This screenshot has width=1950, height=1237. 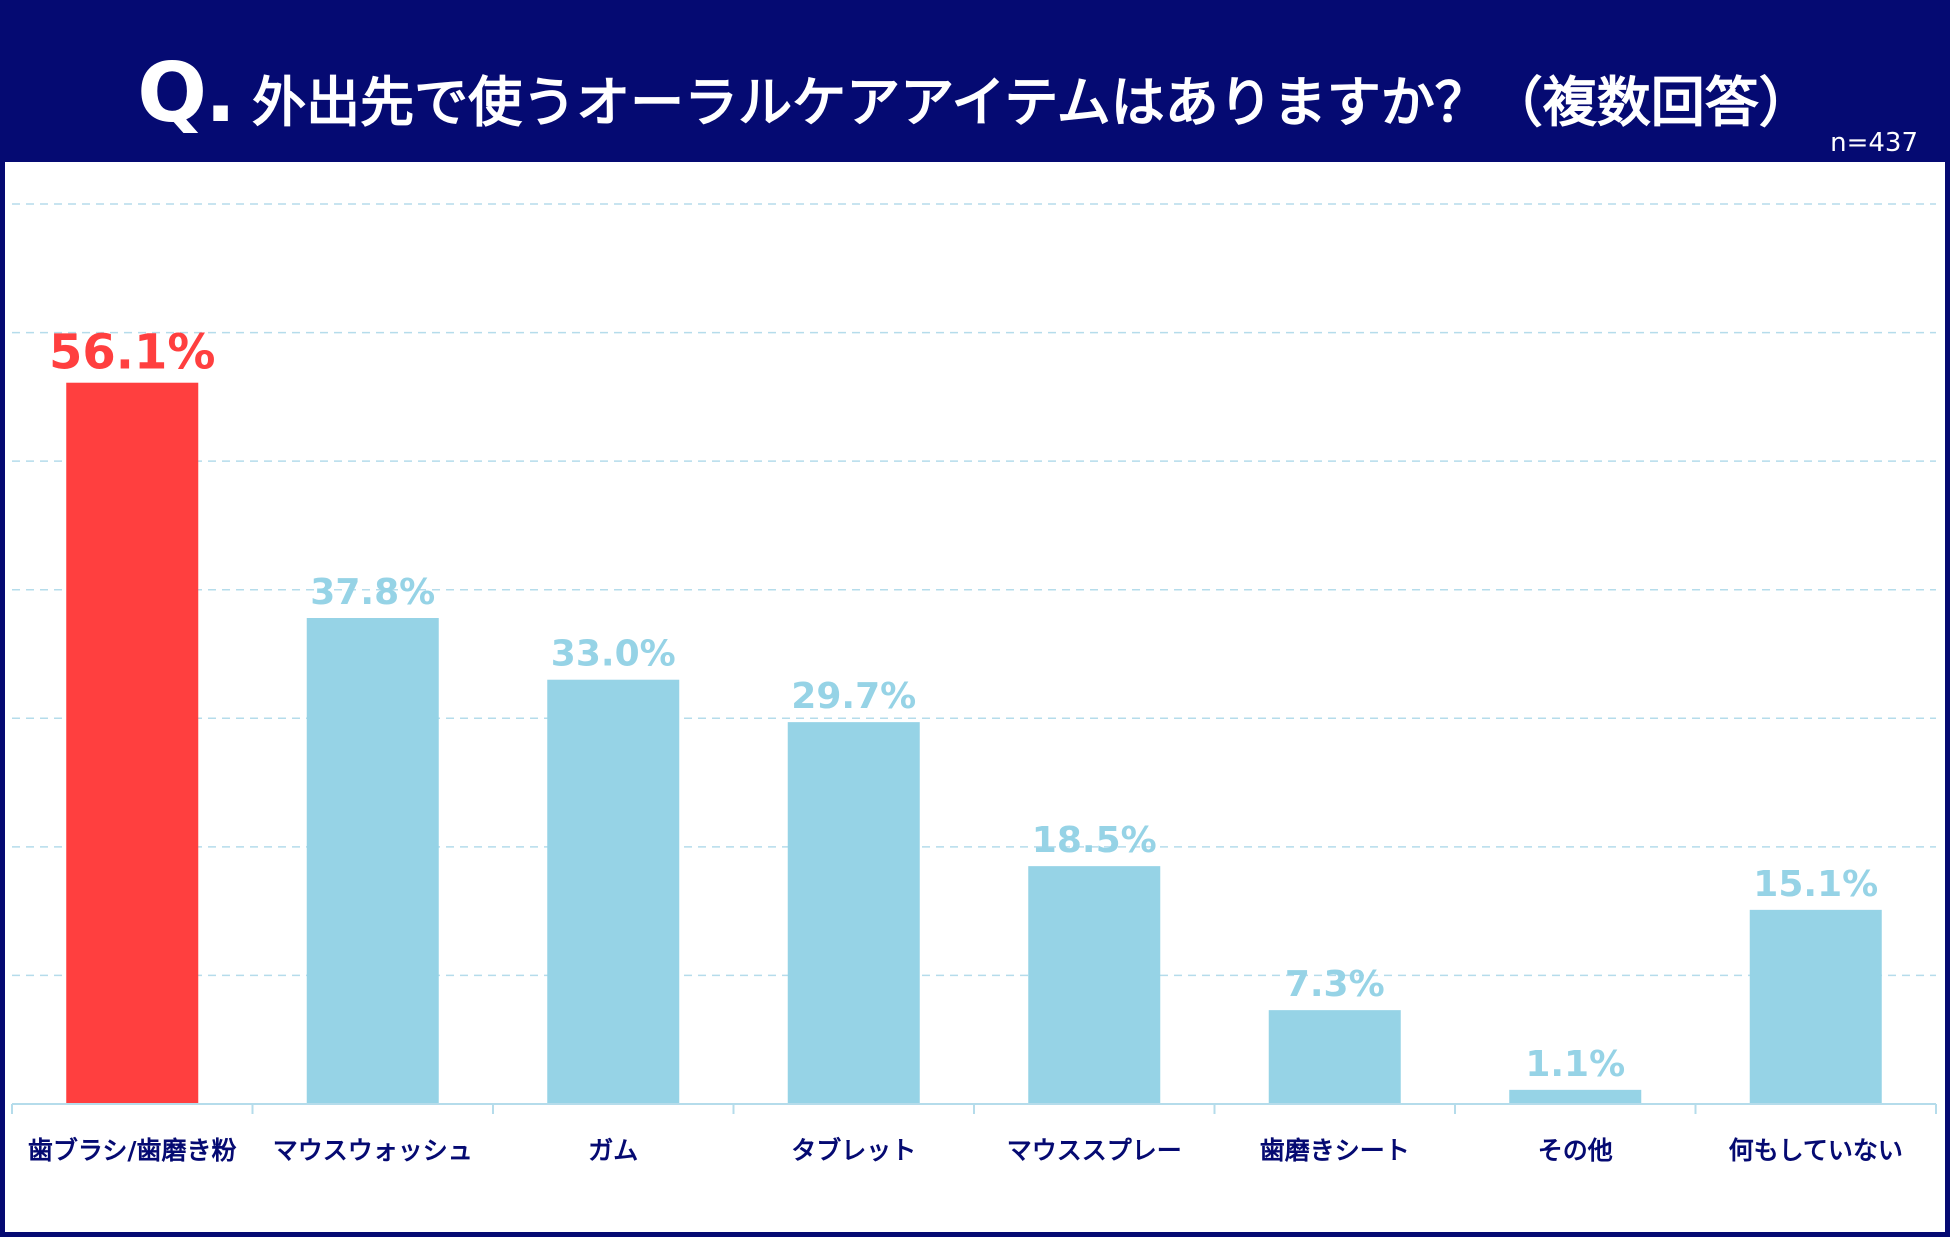 I want to click on category-label: その他, so click(x=1575, y=1150).